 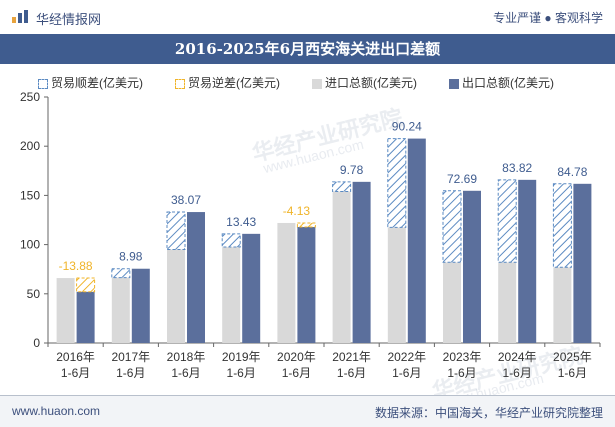 I want to click on legend-label-deficit: 贸易逆差(亿美元), so click(x=234, y=83).